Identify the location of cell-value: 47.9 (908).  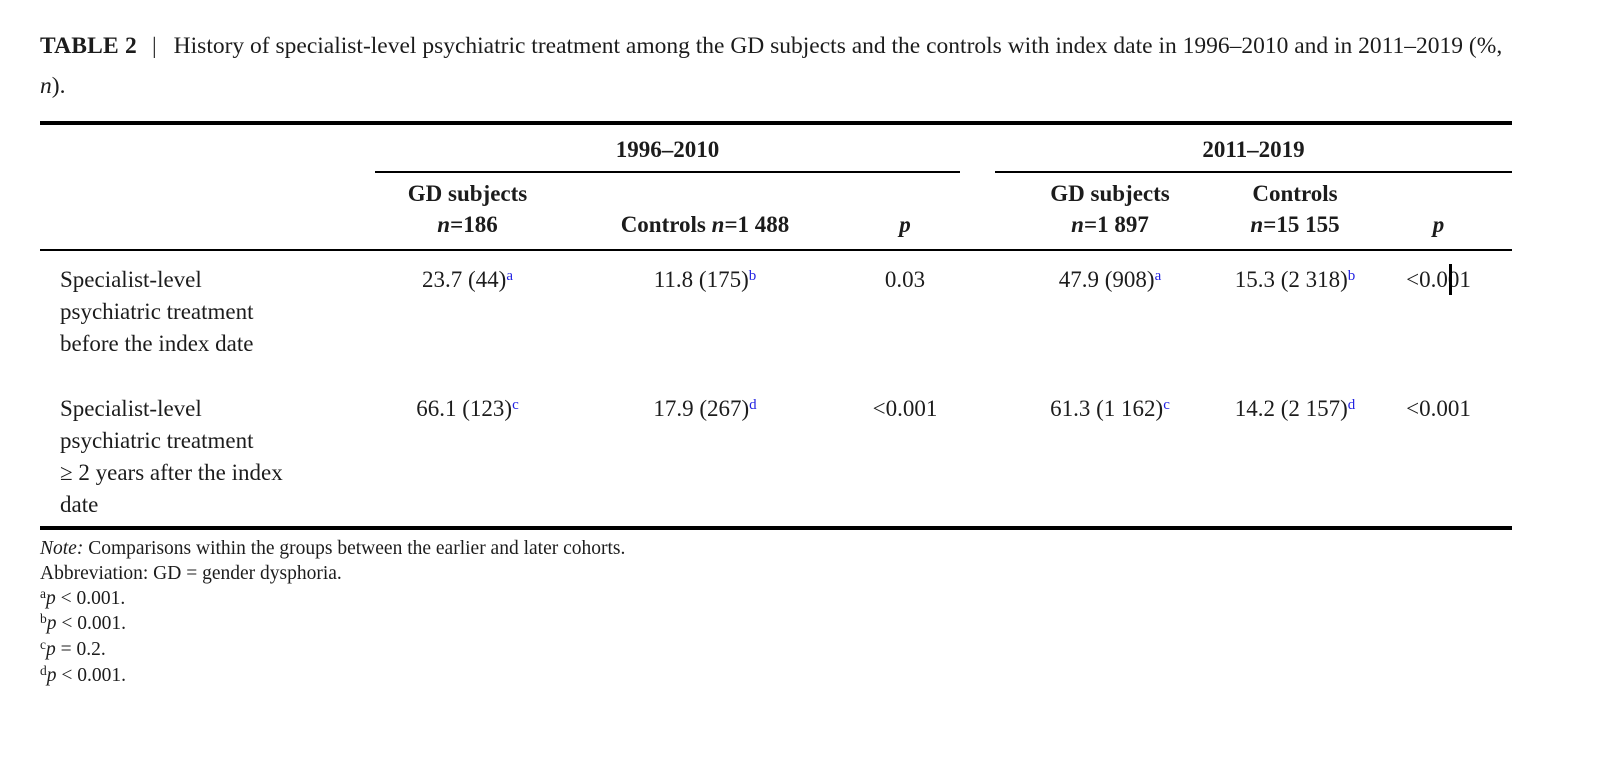
(1106, 279).